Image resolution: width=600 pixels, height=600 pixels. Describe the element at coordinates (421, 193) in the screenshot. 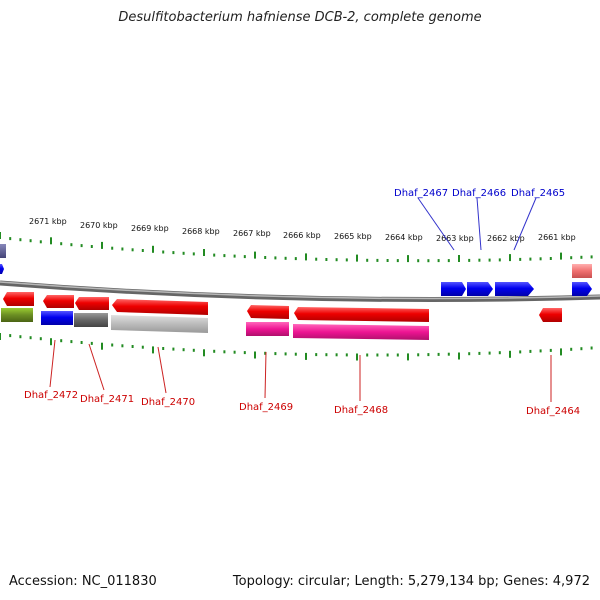

I see `gene-label-dhaf-2467: Dhaf_2467` at that location.